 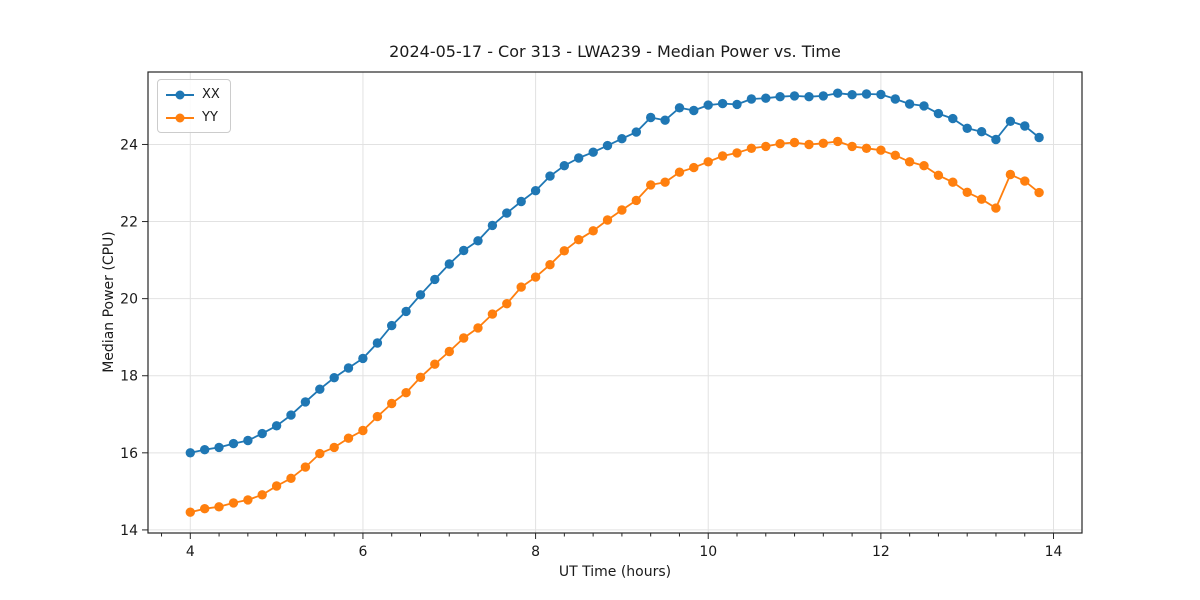 I want to click on legend: XX YY, so click(x=194, y=106).